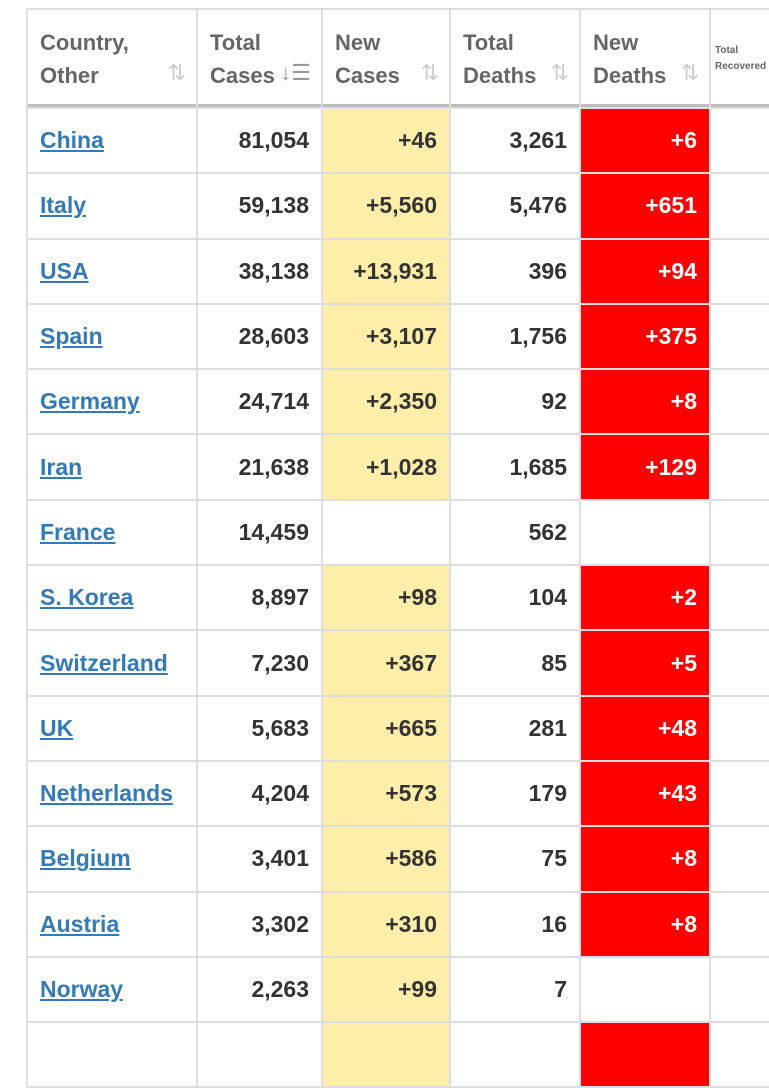  Describe the element at coordinates (85, 858) in the screenshot. I see `country-link: Belgium` at that location.